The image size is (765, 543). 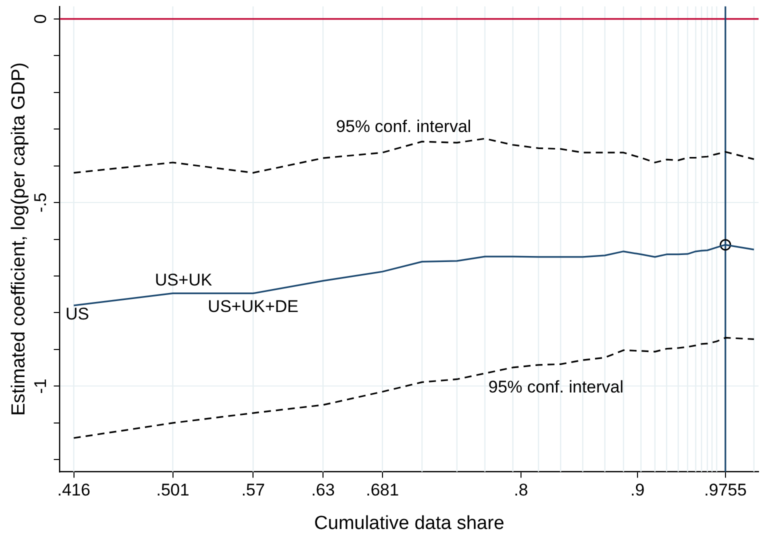 What do you see at coordinates (73, 490) in the screenshot?
I see `x-tick-label: .416` at bounding box center [73, 490].